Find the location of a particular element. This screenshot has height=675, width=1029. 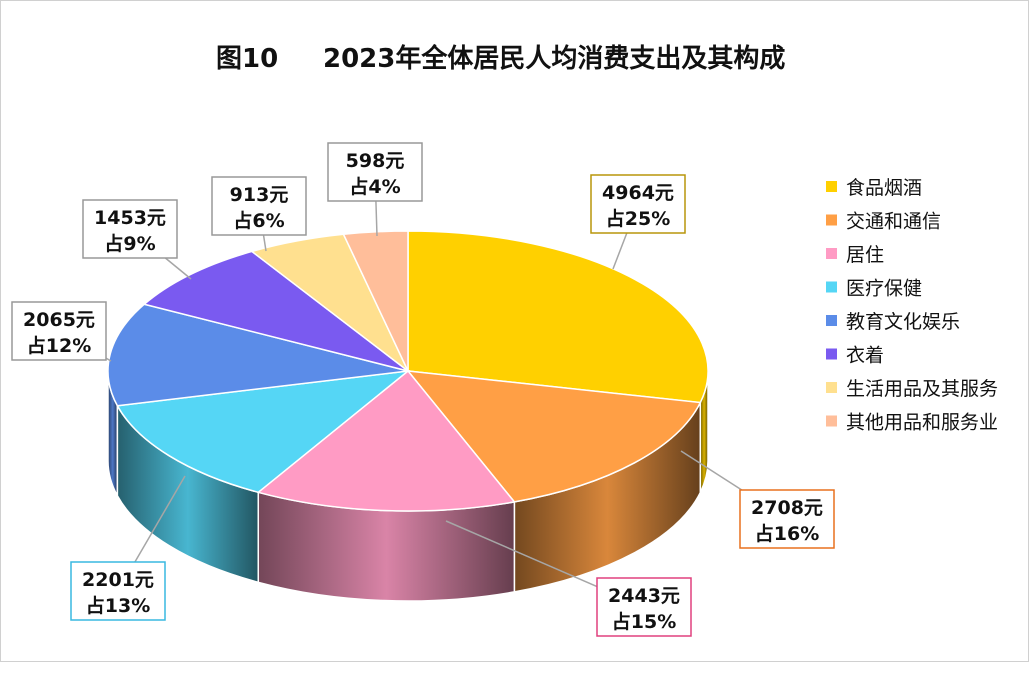

chart-title-prefix: 图10 is located at coordinates (247, 59).